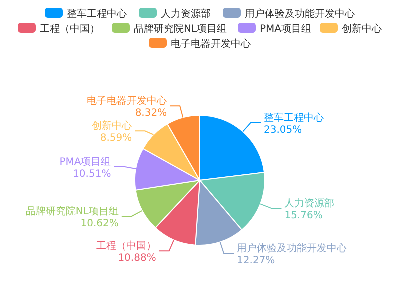 The width and height of the screenshot is (400, 300). What do you see at coordinates (97, 14) in the screenshot?
I see `legend-label: 整车工程中心` at bounding box center [97, 14].